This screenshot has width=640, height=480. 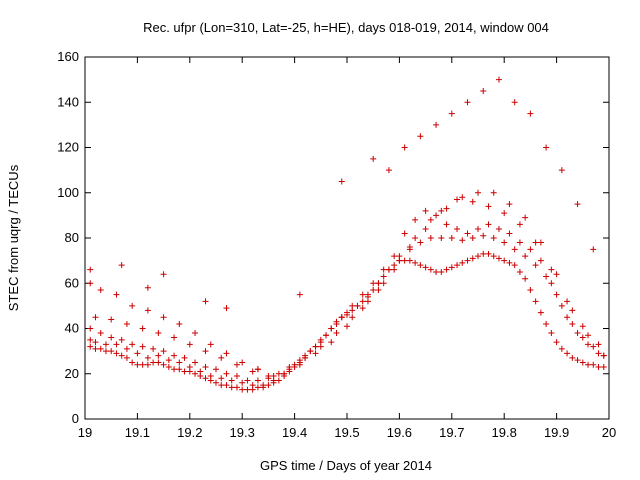 I want to click on y-tick-label: 140, so click(x=68, y=101).